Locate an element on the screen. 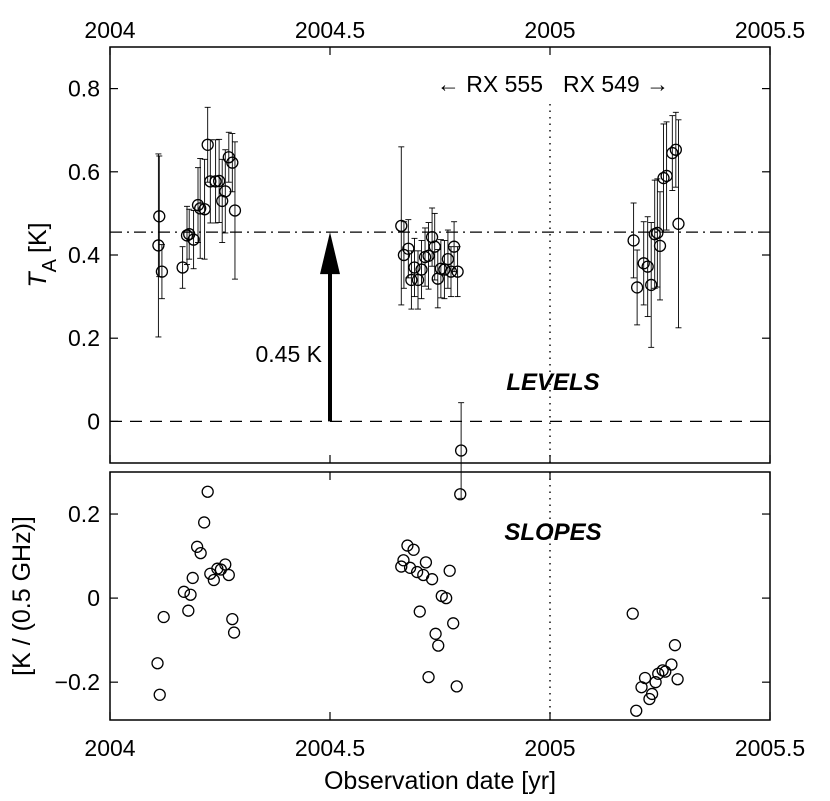 The height and width of the screenshot is (801, 830). levels-y-axis-label: TA [K] is located at coordinates (42, 254).